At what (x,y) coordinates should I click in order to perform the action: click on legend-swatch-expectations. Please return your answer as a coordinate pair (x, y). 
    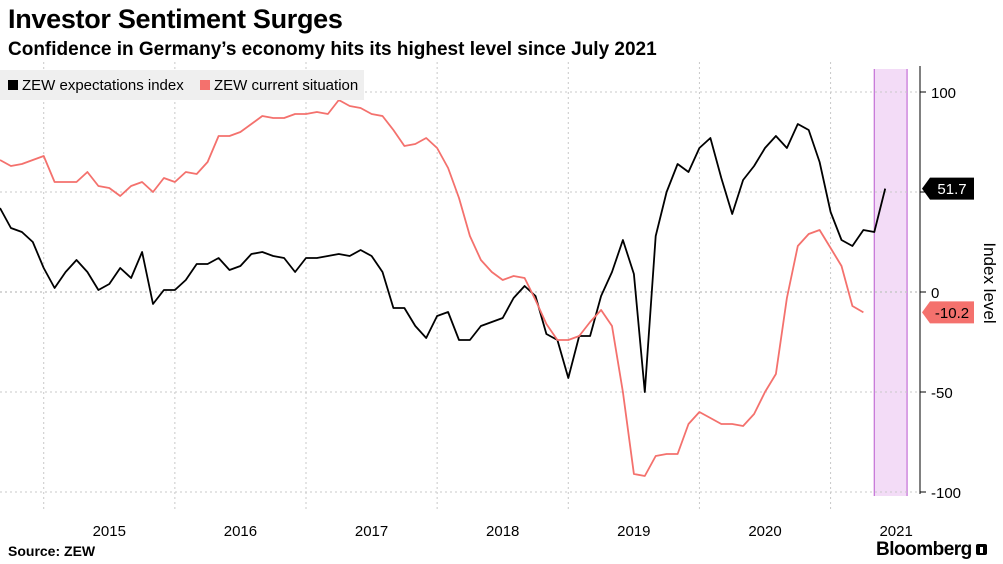
    Looking at the image, I should click on (13, 85).